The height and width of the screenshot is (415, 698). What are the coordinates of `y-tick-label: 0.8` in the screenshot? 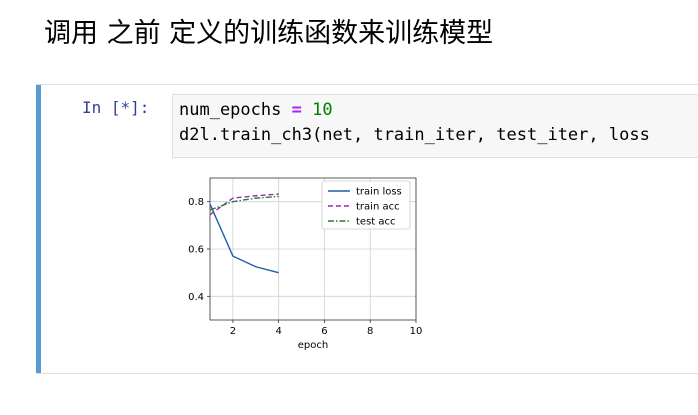 It's located at (196, 202).